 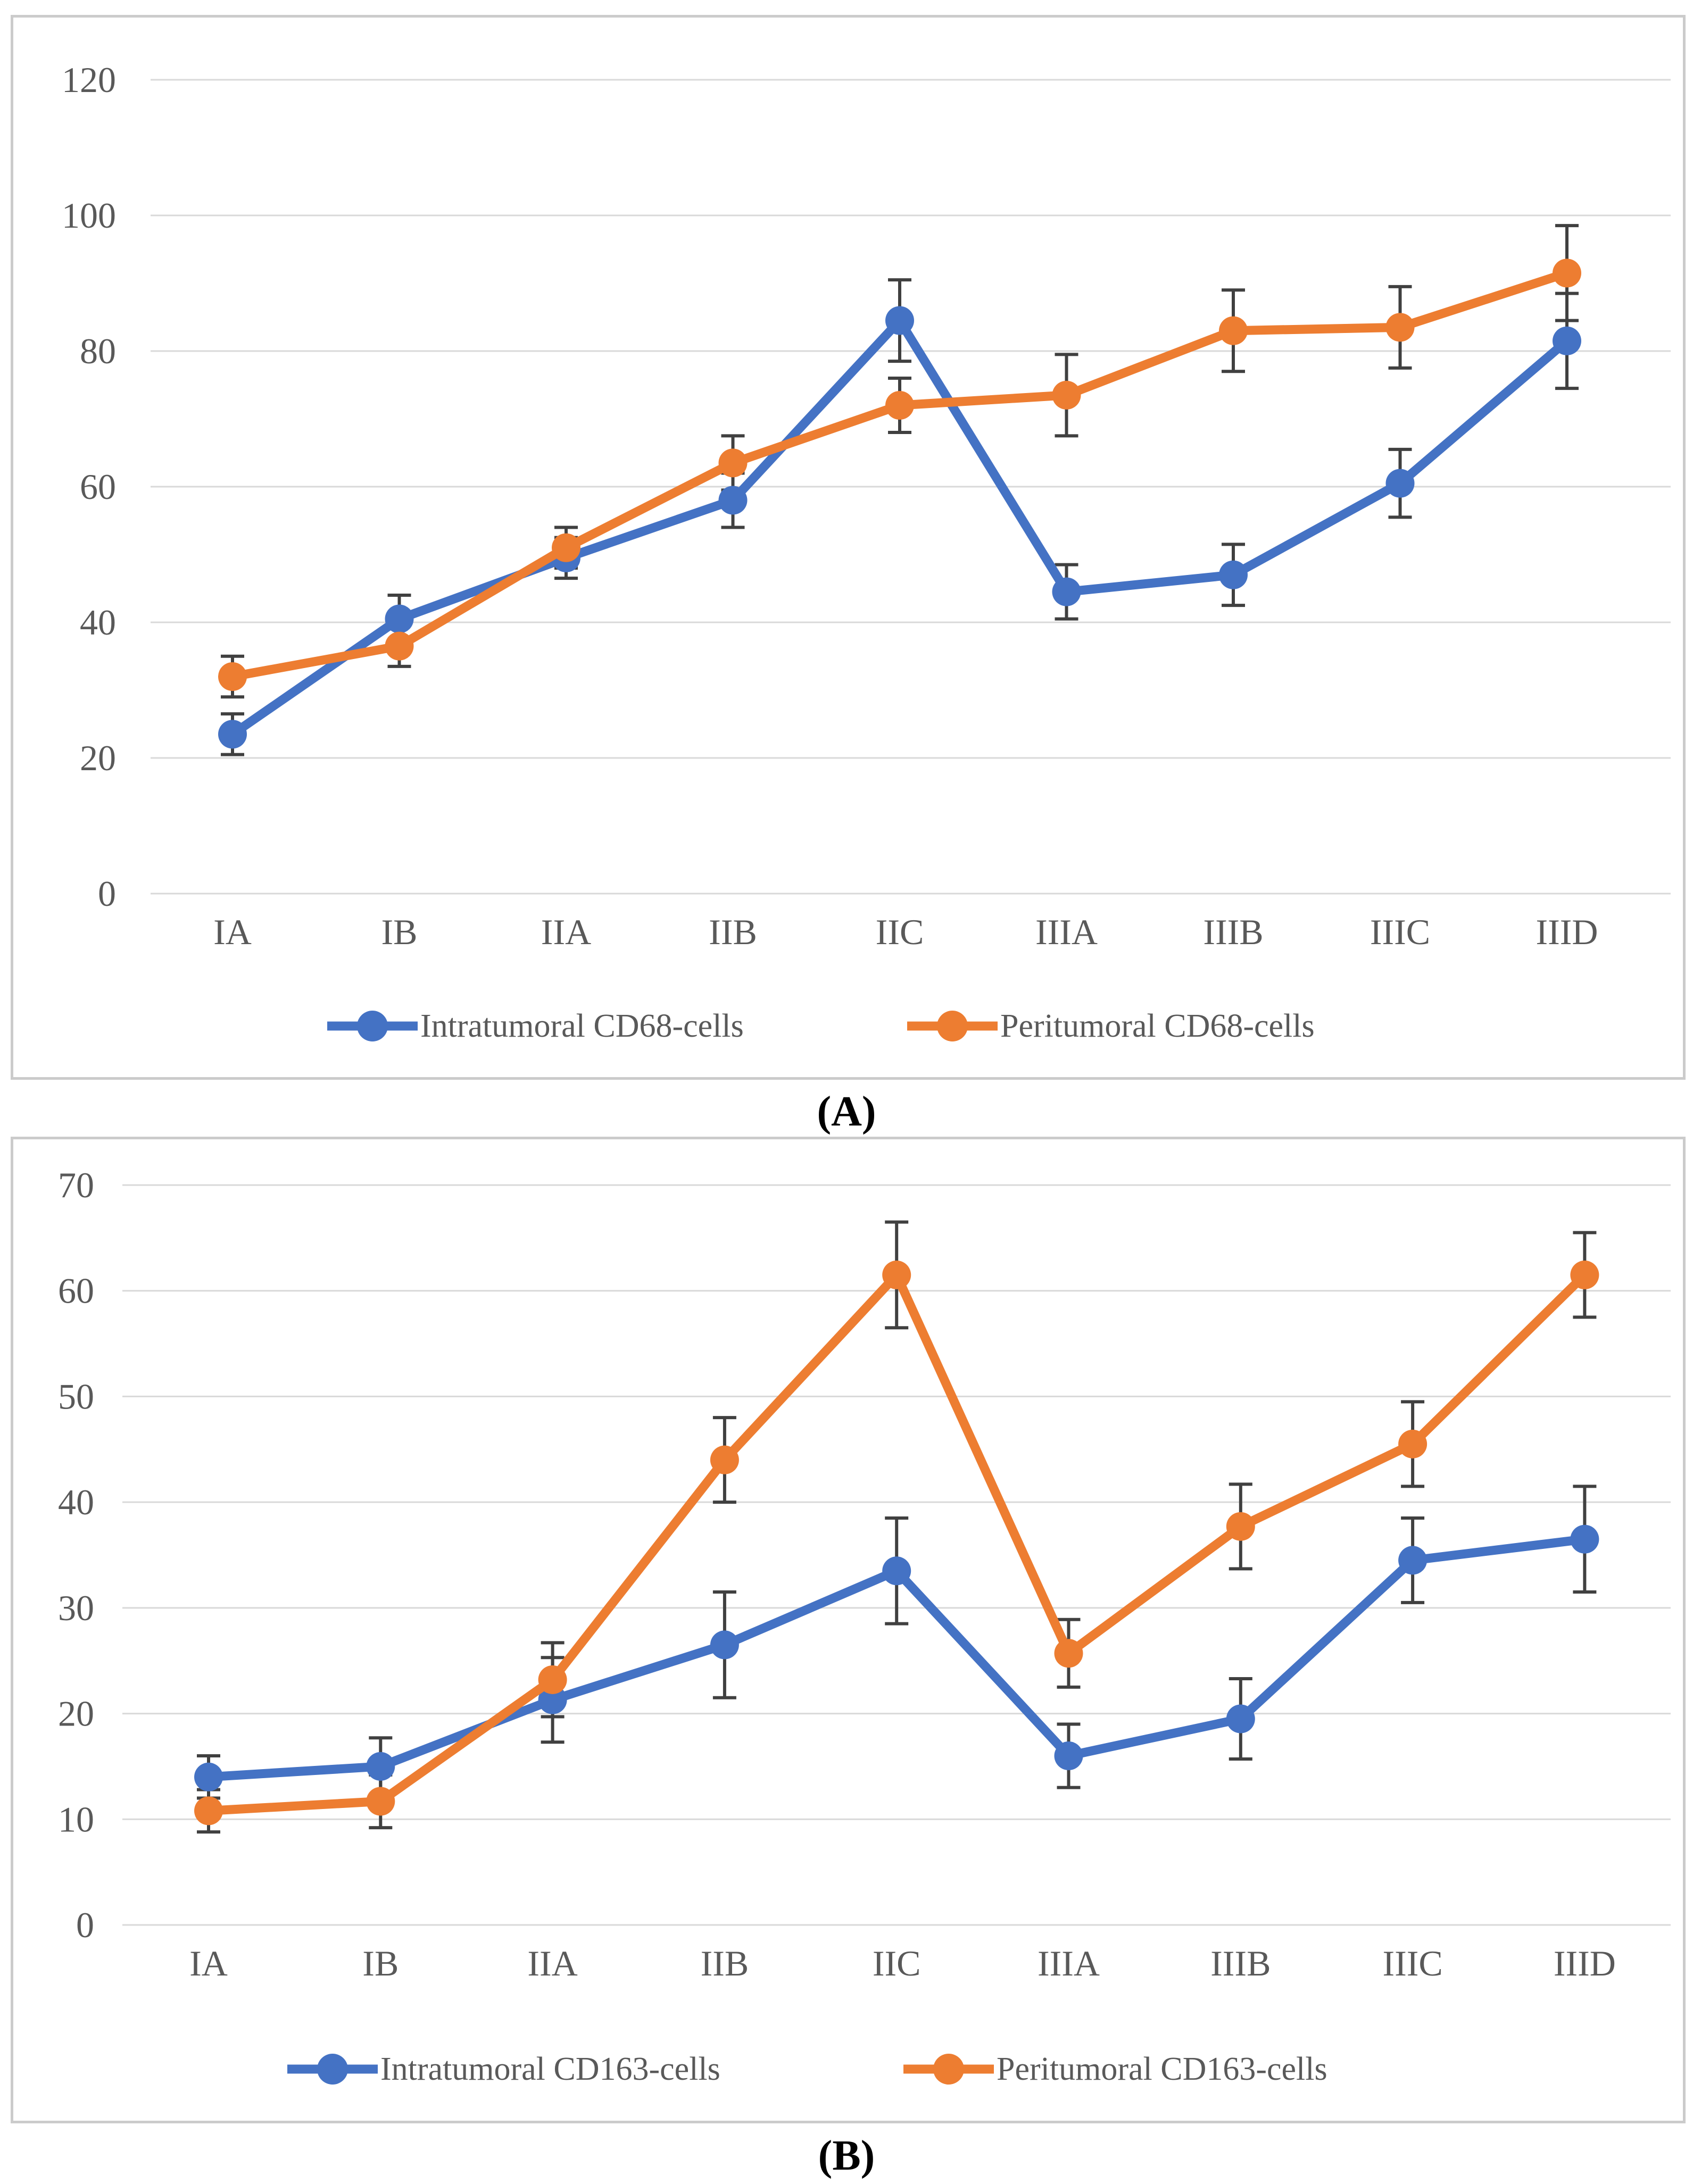 I want to click on y-axis-tick-label: 50, so click(x=76, y=1396).